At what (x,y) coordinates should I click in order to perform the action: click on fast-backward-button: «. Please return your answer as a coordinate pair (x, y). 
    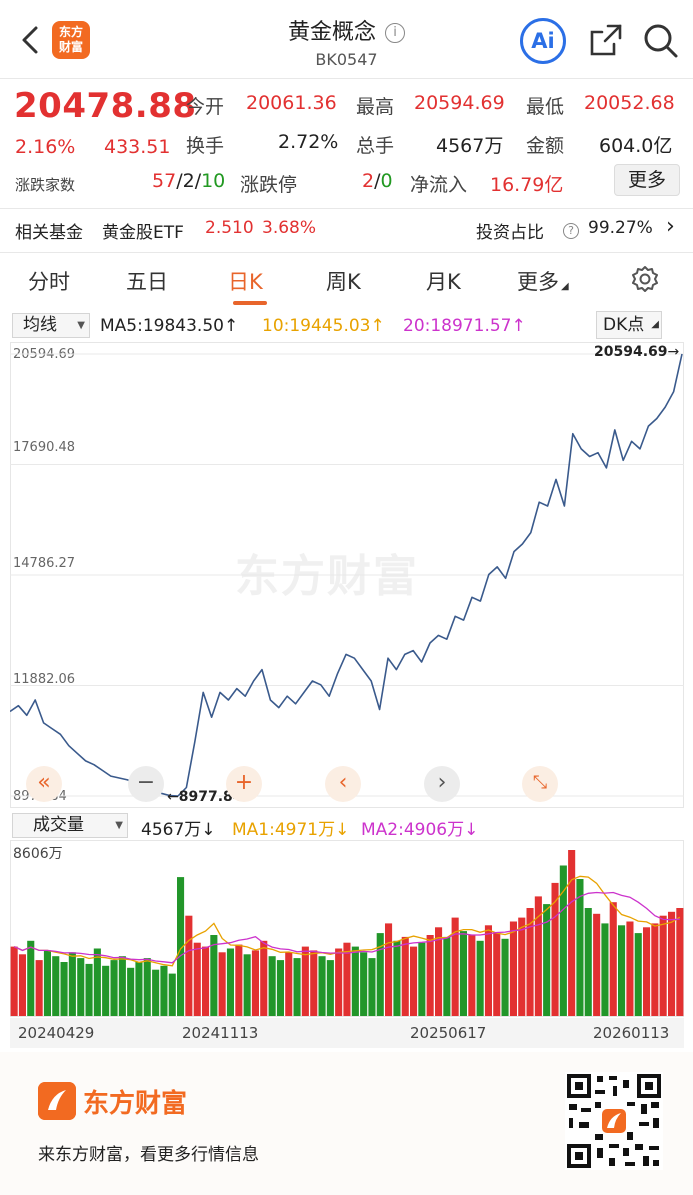
    Looking at the image, I should click on (44, 784).